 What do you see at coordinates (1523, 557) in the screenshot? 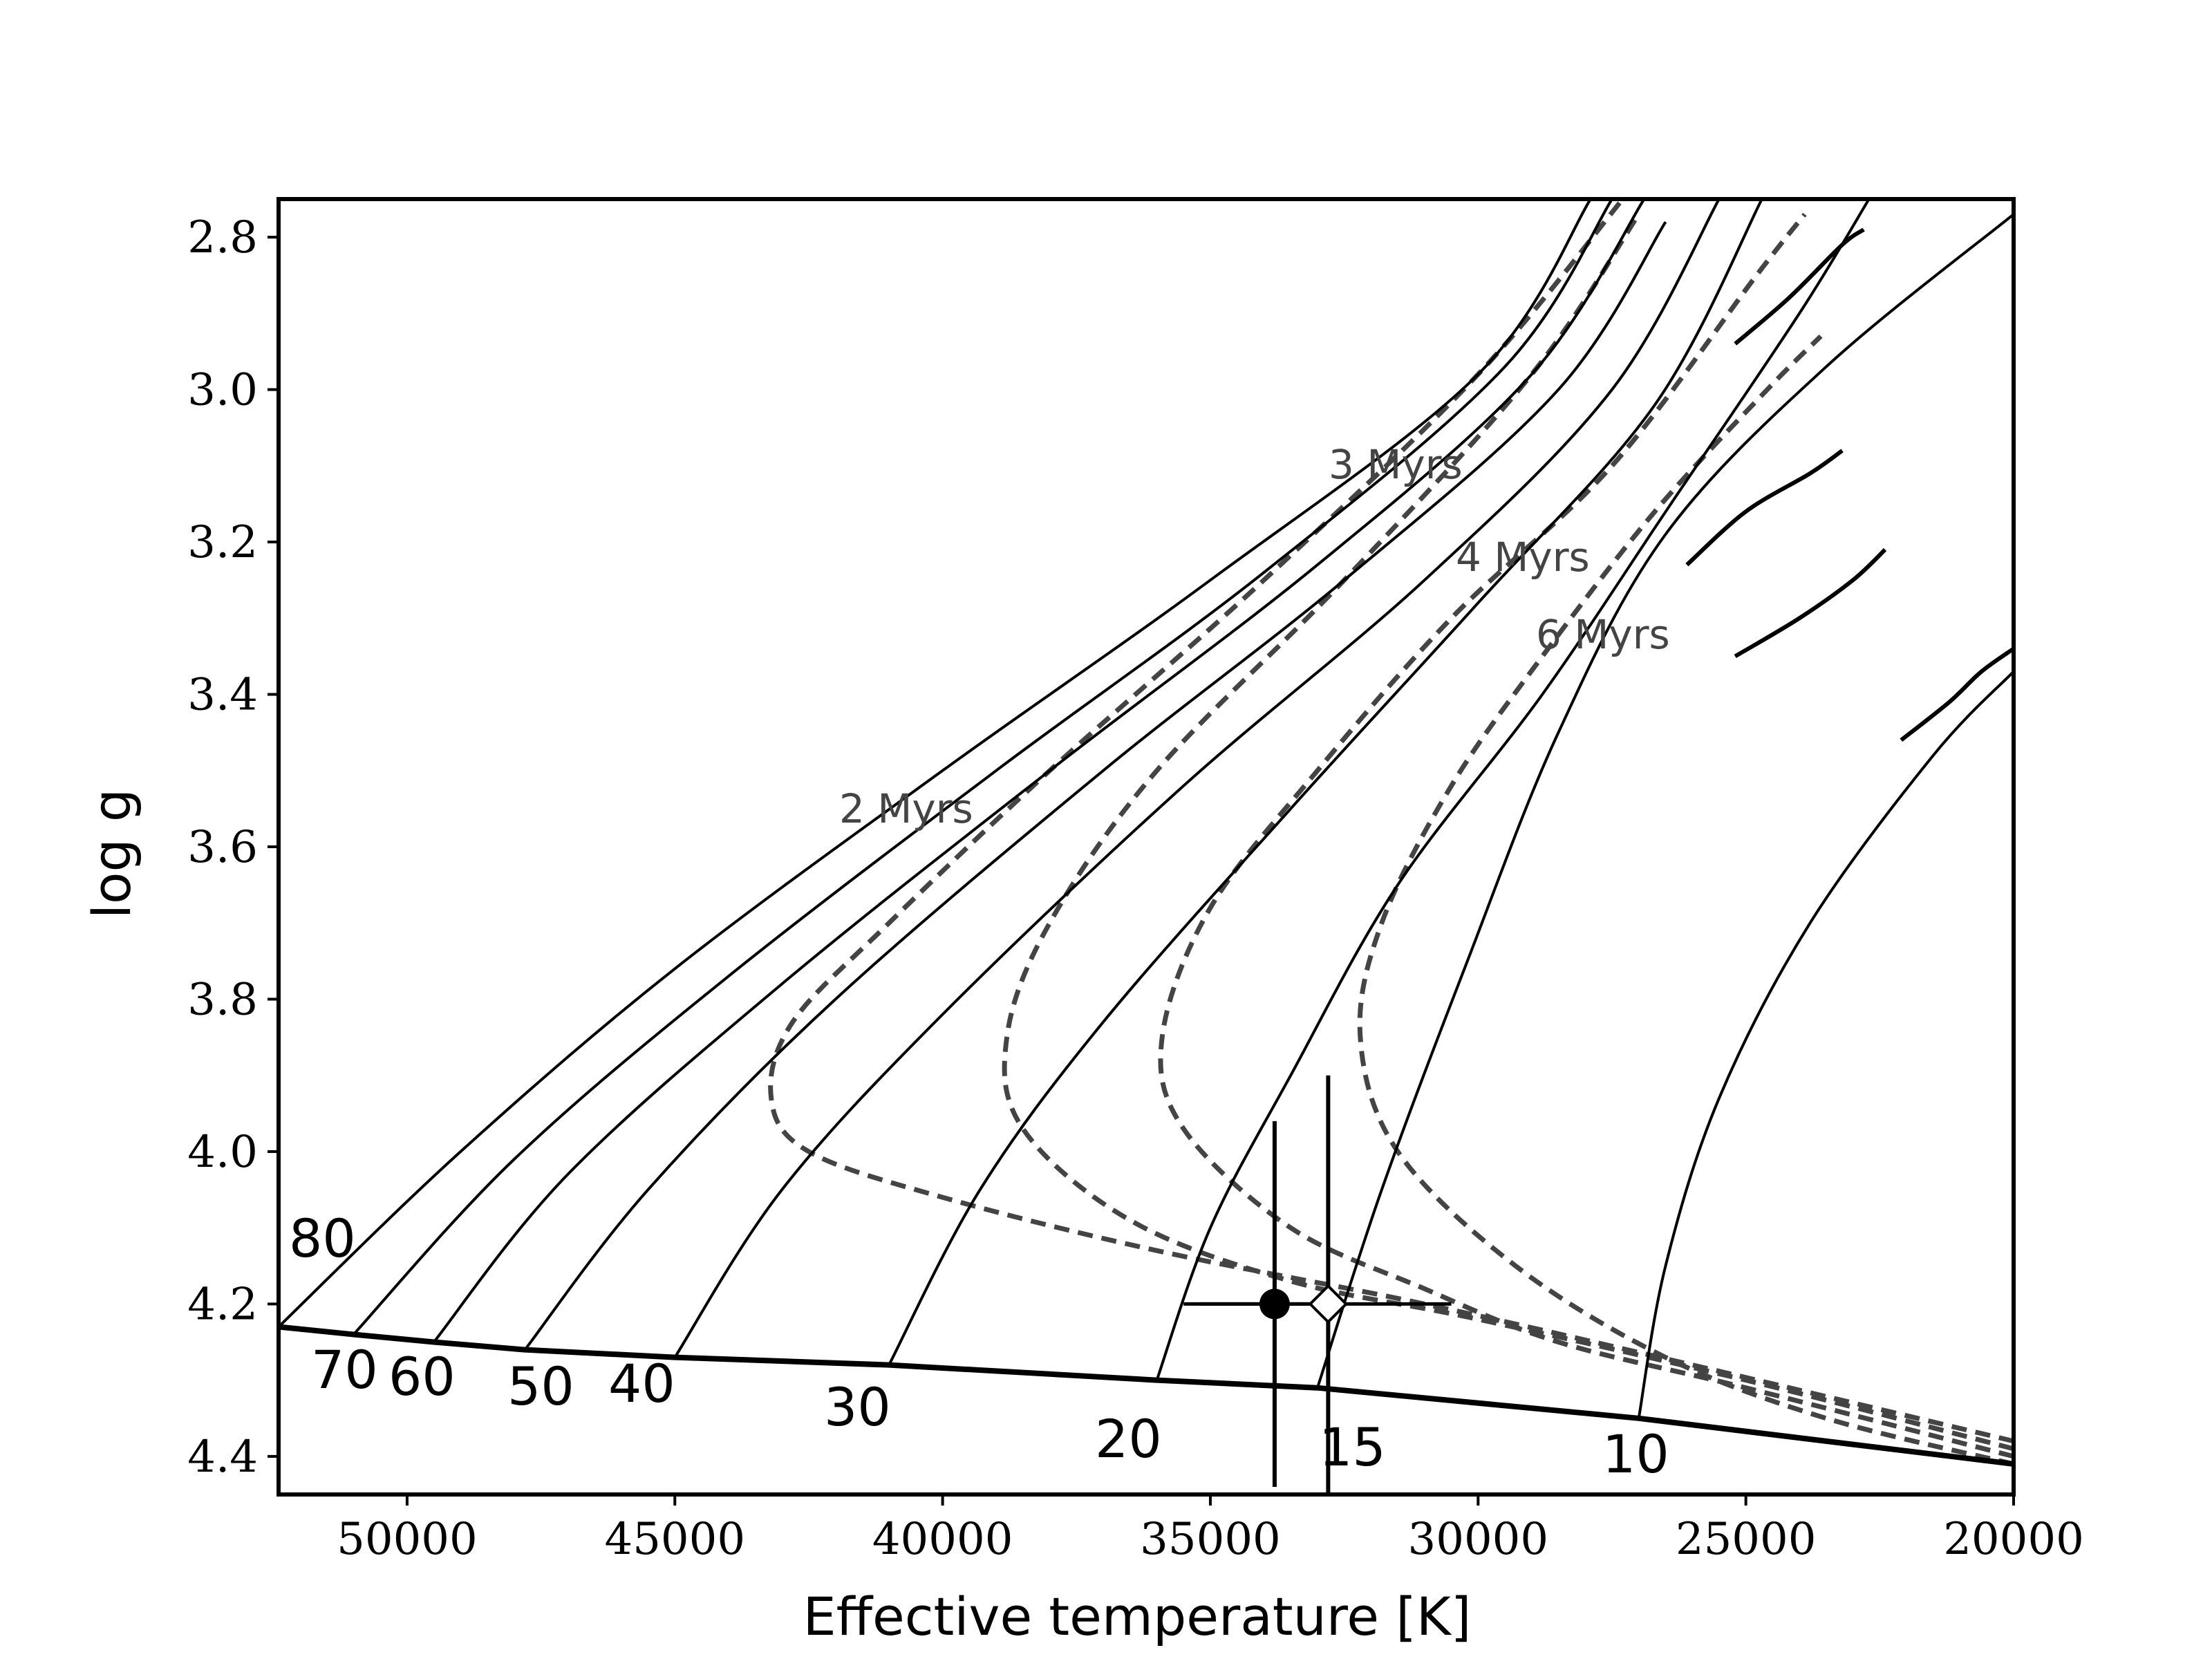
I see `isochrone-label-4-myrs: 4 Myrs` at bounding box center [1523, 557].